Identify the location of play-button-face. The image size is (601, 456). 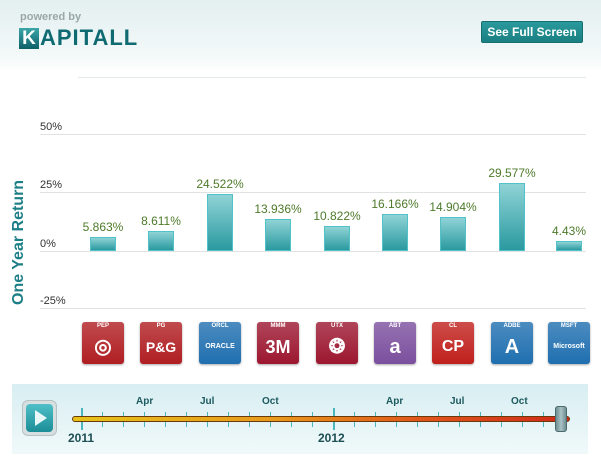
(39, 418).